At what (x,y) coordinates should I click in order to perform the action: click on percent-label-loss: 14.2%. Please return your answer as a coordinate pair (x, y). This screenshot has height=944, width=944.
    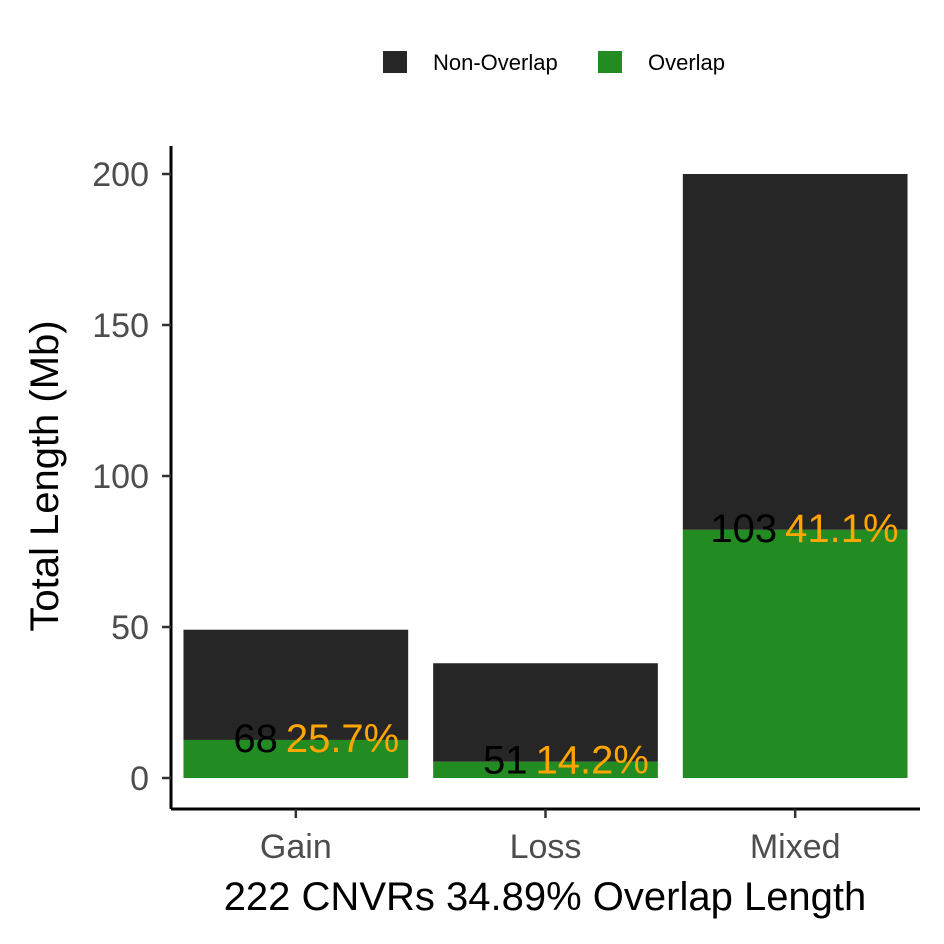
    Looking at the image, I should click on (592, 761).